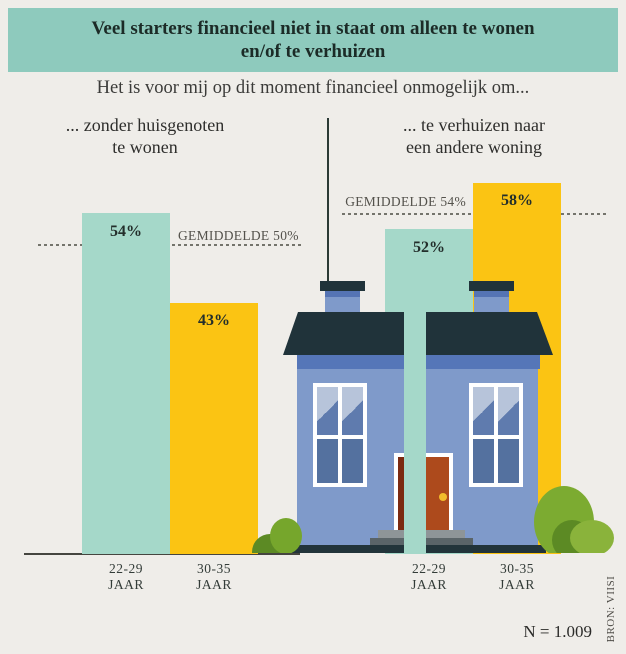 Image resolution: width=626 pixels, height=654 pixels. I want to click on bushes, so click(430, 516).